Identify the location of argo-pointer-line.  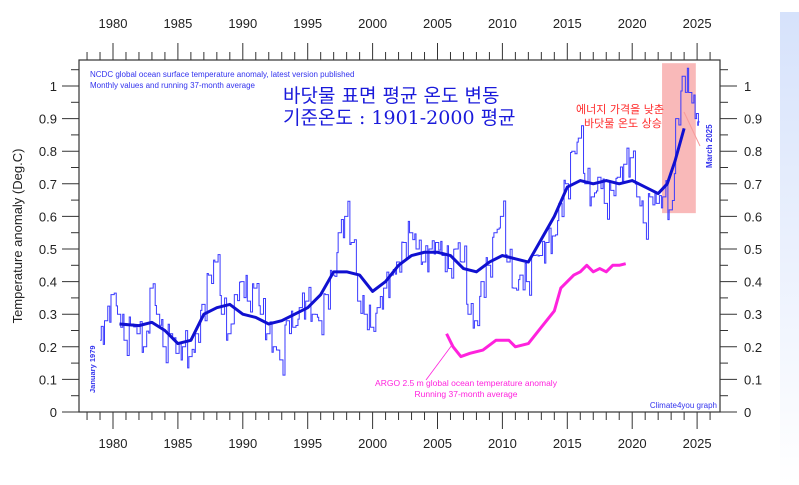
(439, 362).